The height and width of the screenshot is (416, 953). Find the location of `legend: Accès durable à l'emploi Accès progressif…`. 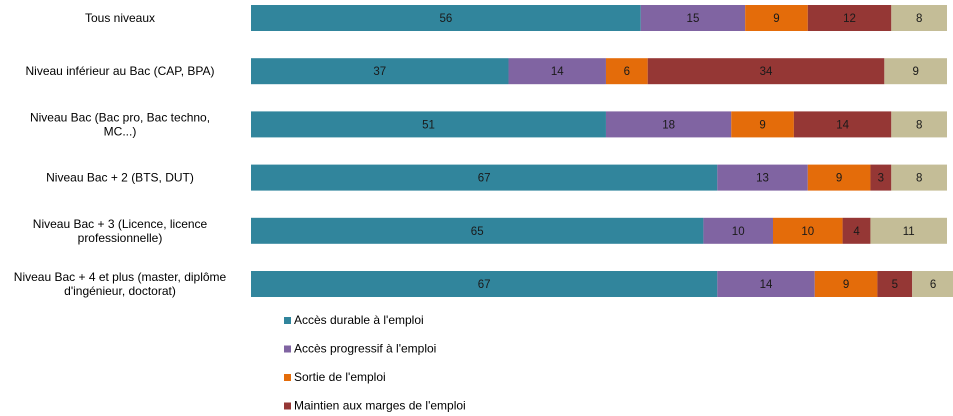

legend: Accès durable à l'emploi Accès progressif… is located at coordinates (375, 363).